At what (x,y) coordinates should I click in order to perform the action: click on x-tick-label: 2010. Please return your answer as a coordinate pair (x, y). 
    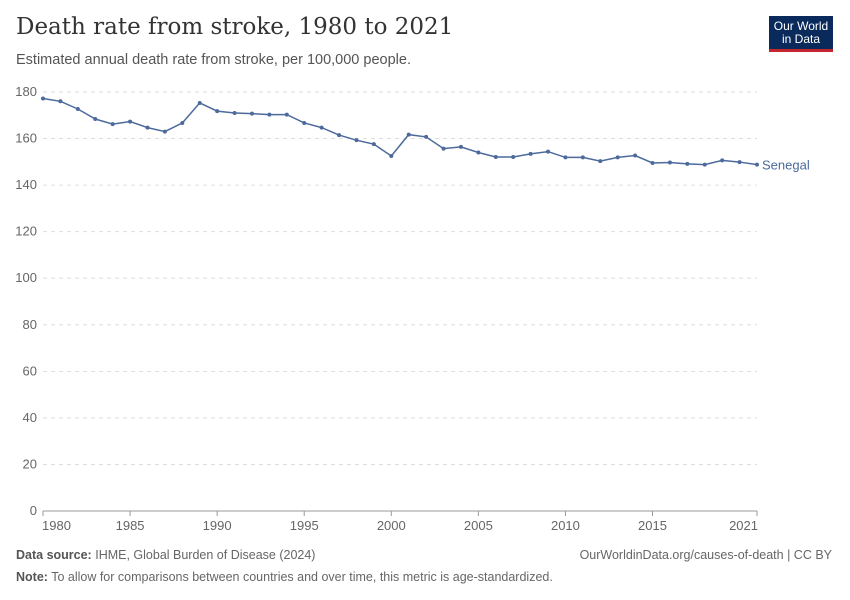
    Looking at the image, I should click on (565, 525).